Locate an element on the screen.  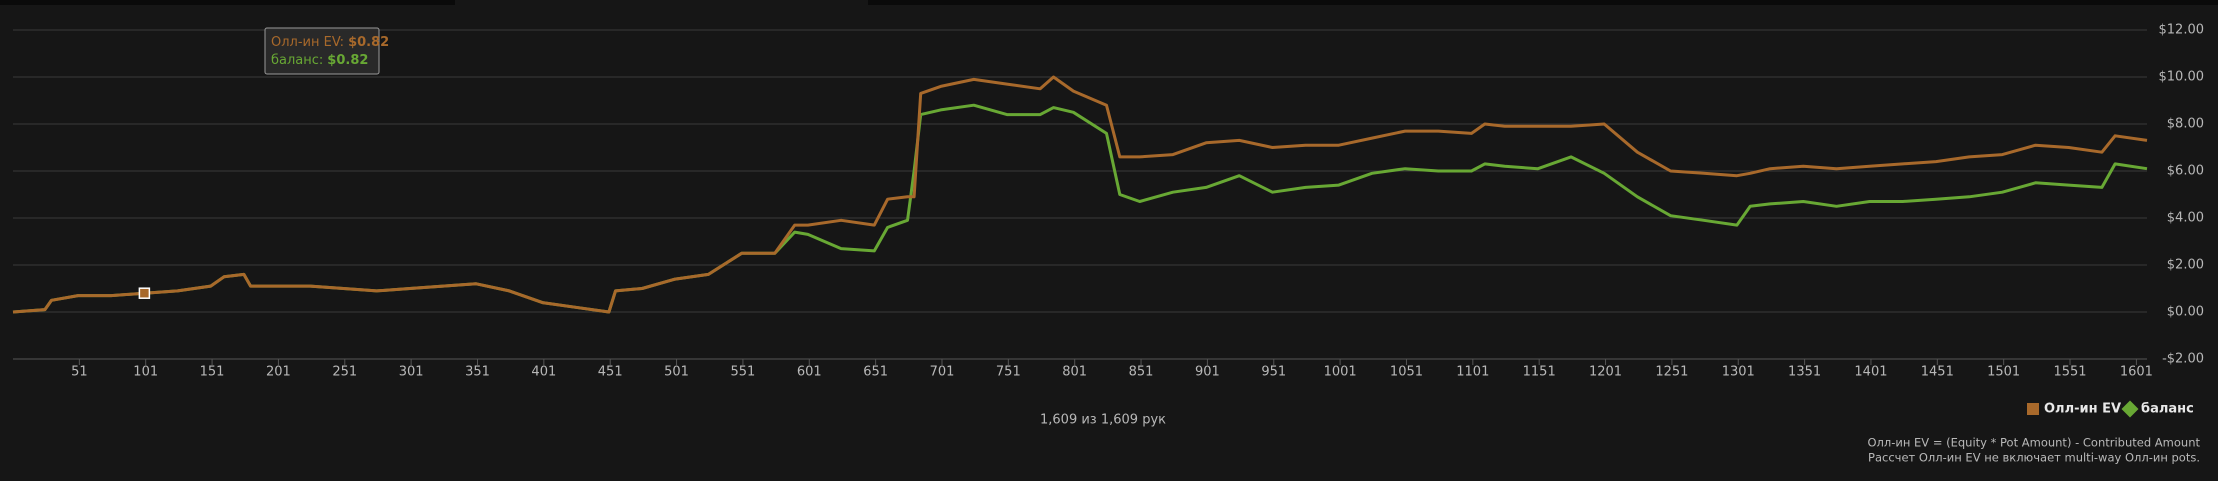
x-tick-label: 1501 is located at coordinates (2003, 372).